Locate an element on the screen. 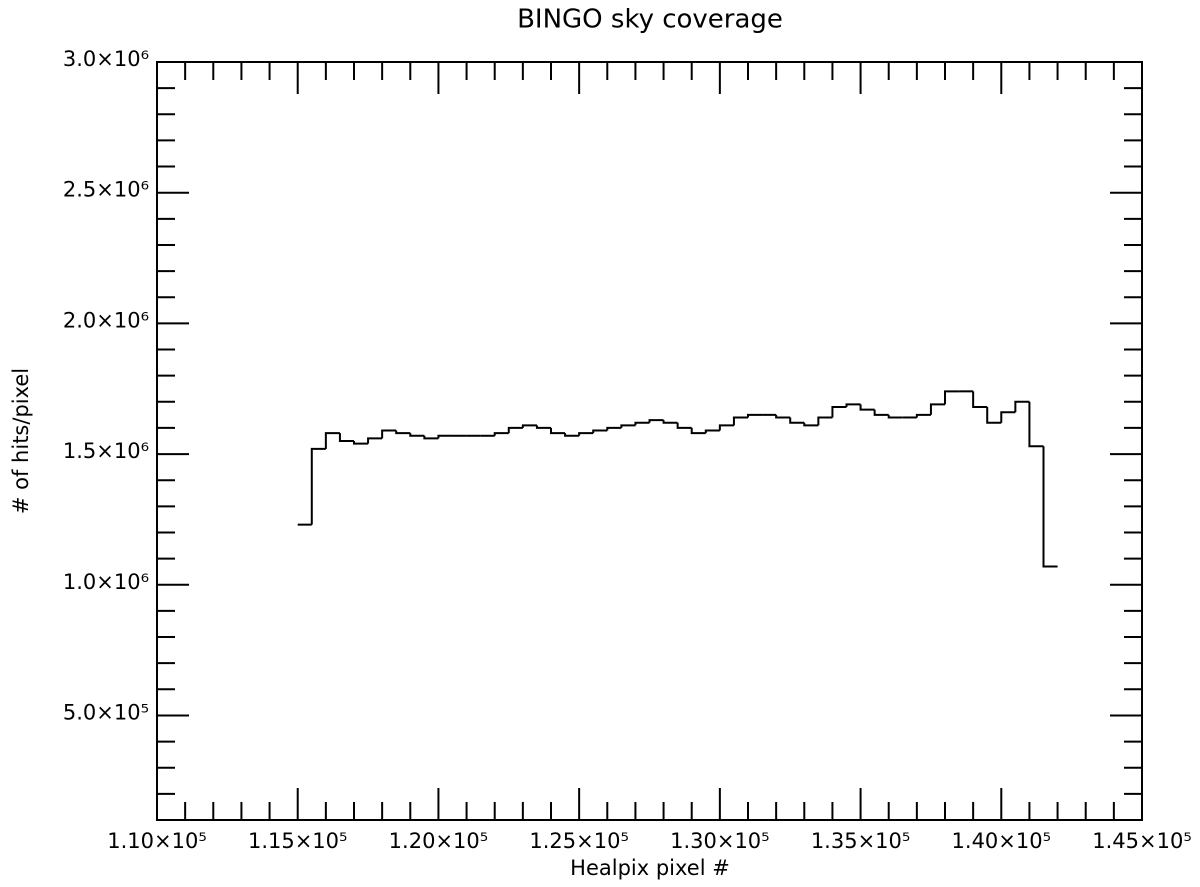 This screenshot has height=887, width=1200. x-tick-label: 1.25×10⁵ is located at coordinates (579, 841).